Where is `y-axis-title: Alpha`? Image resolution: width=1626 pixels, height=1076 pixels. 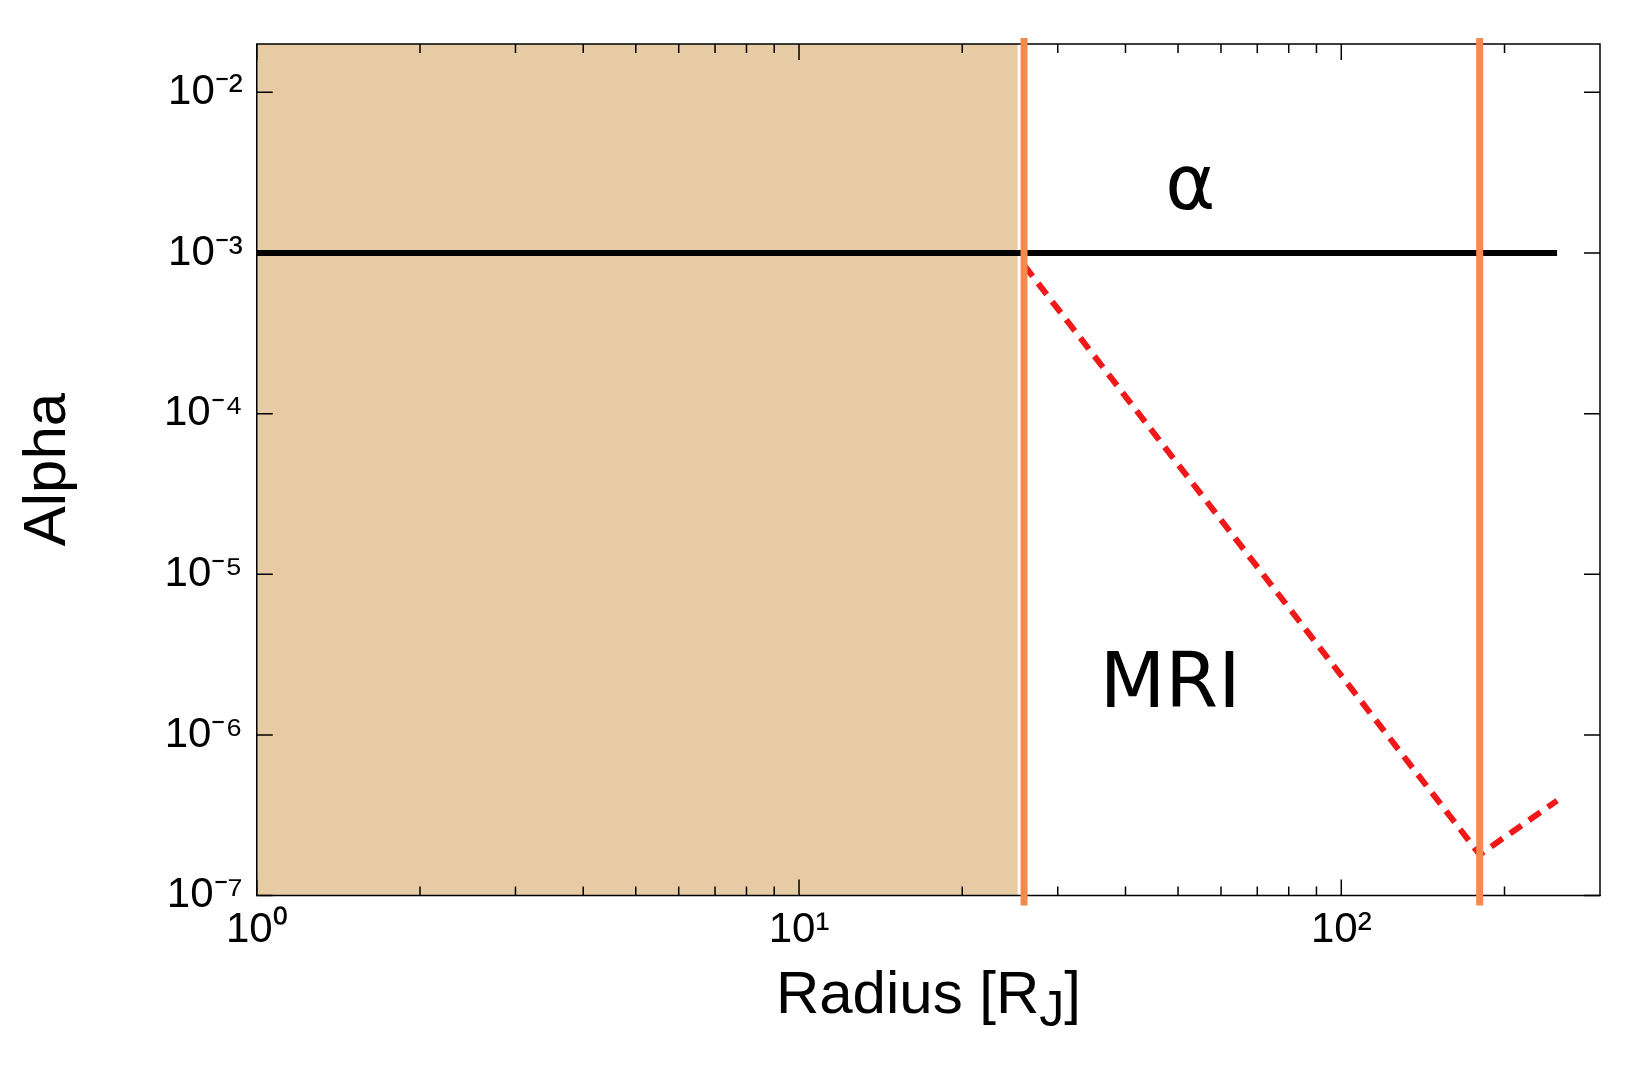 y-axis-title: Alpha is located at coordinates (44, 470).